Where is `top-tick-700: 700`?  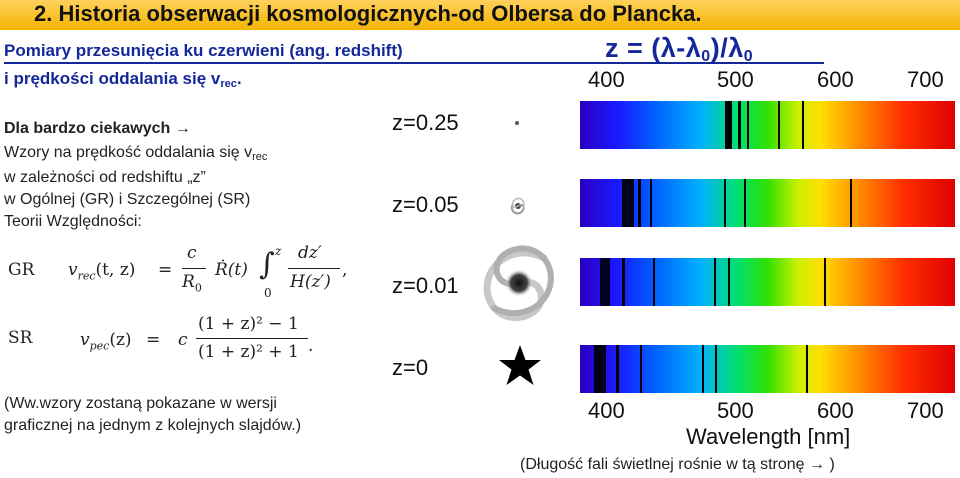 top-tick-700: 700 is located at coordinates (925, 79).